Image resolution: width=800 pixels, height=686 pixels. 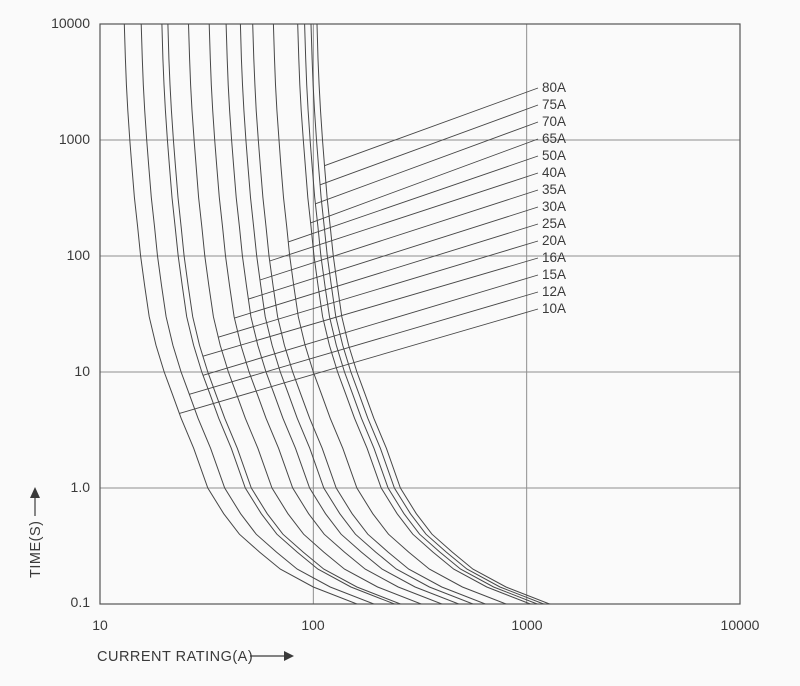 I want to click on curve-label-40A: 40A, so click(x=554, y=172).